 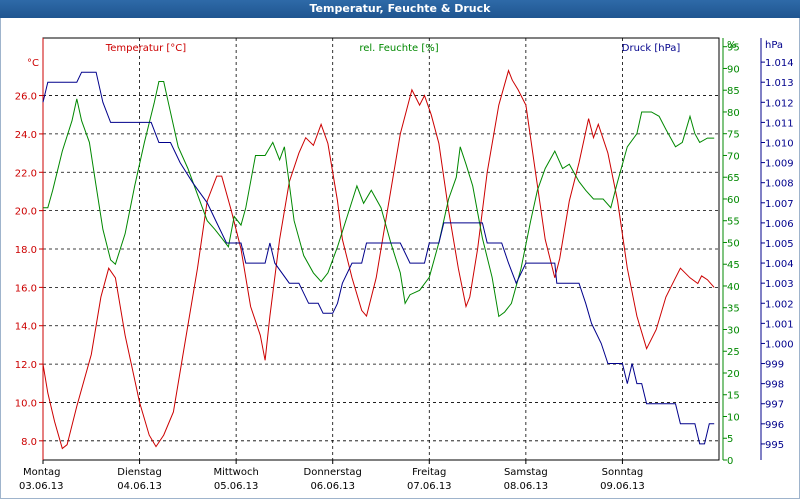 I want to click on x-tick-label-date: 08.06.13, so click(x=526, y=486).